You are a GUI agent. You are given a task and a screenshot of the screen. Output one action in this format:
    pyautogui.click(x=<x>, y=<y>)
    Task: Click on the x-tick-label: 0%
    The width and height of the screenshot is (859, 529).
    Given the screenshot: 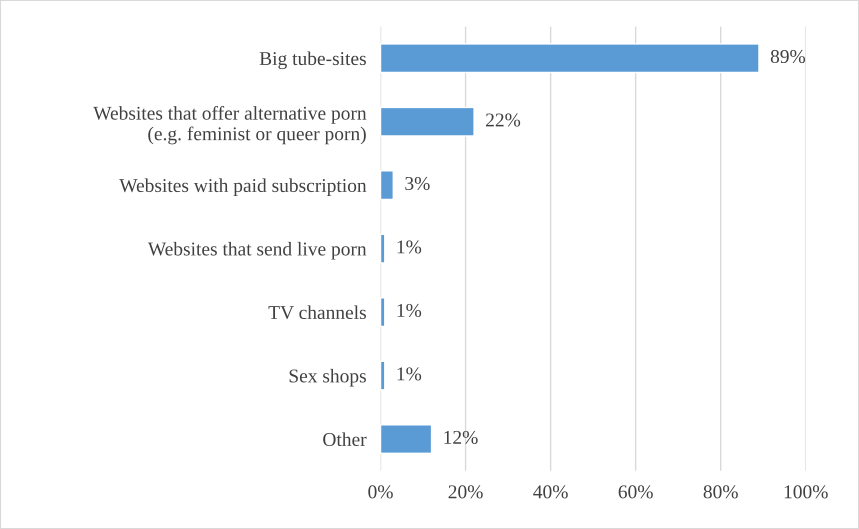 What is the action you would take?
    pyautogui.click(x=380, y=491)
    